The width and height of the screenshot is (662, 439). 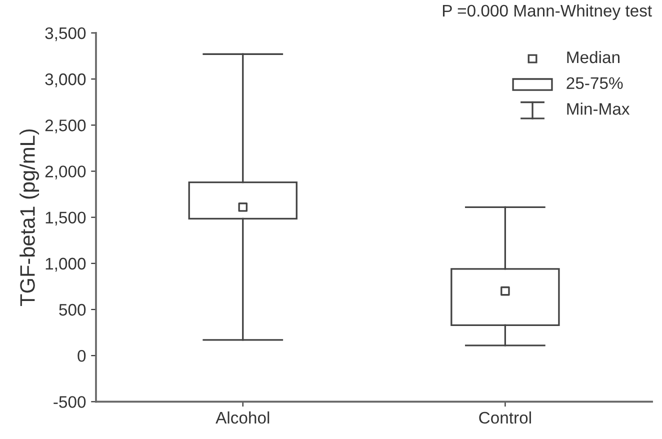 I want to click on annotation: Median, so click(x=593, y=57).